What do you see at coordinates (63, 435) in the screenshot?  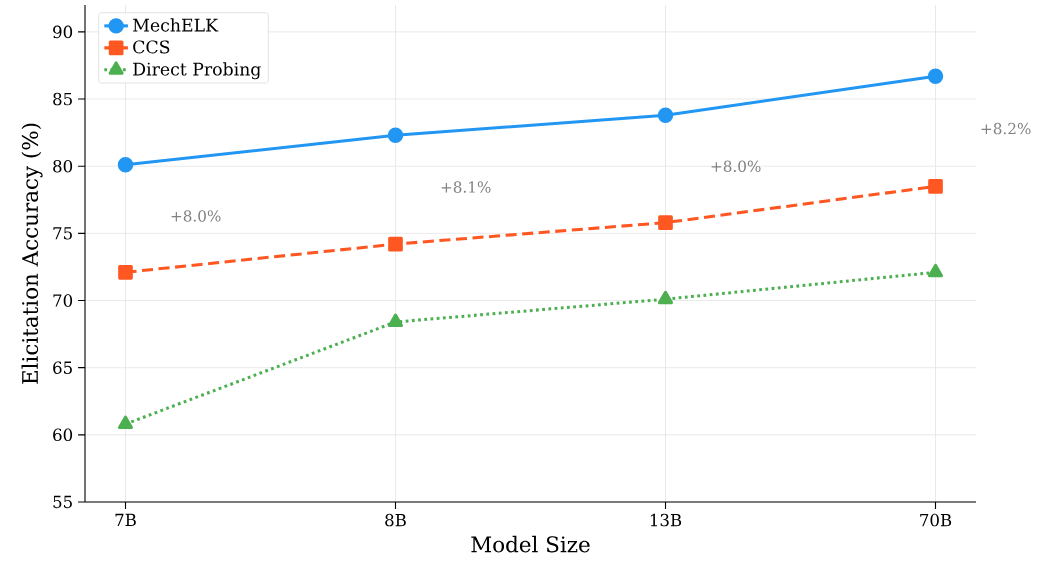 I see `y-tick-label: 60` at bounding box center [63, 435].